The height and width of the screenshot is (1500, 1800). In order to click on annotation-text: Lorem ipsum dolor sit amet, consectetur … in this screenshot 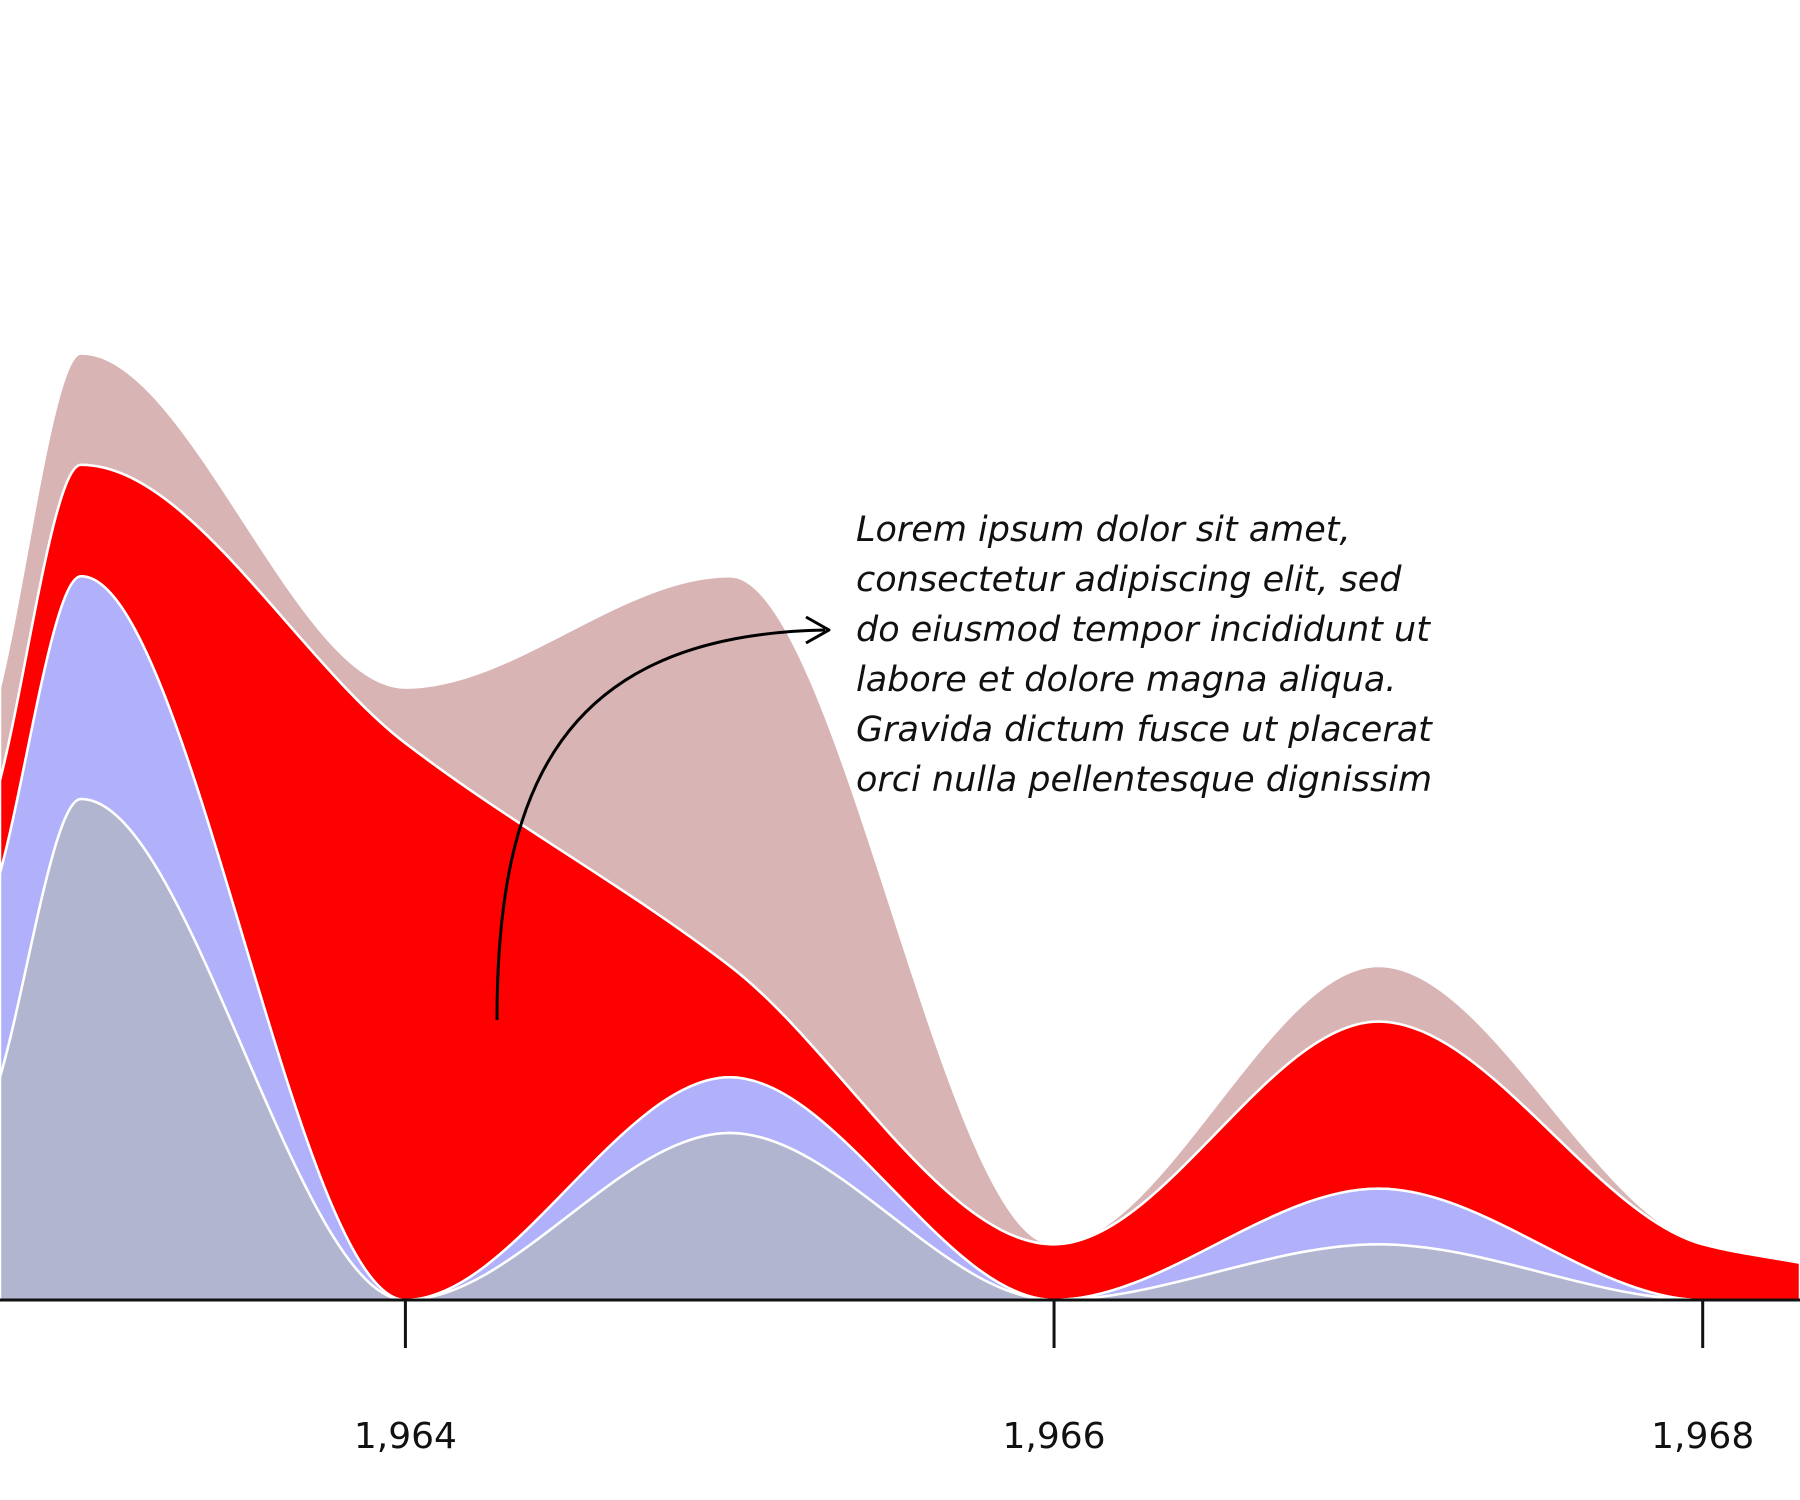, I will do `click(1236, 655)`.